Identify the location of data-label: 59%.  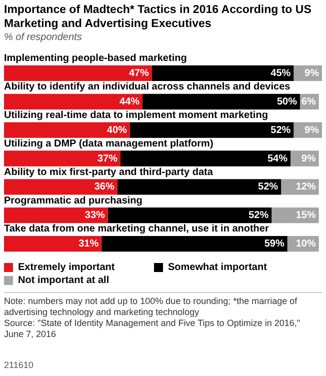
(274, 244).